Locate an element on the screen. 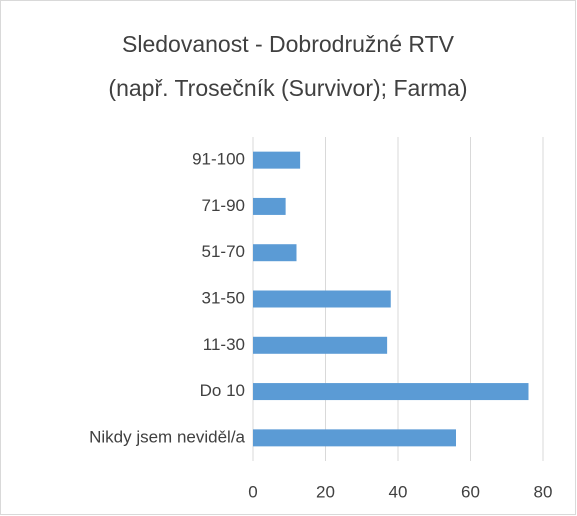  x-tick-label: 60 is located at coordinates (470, 491).